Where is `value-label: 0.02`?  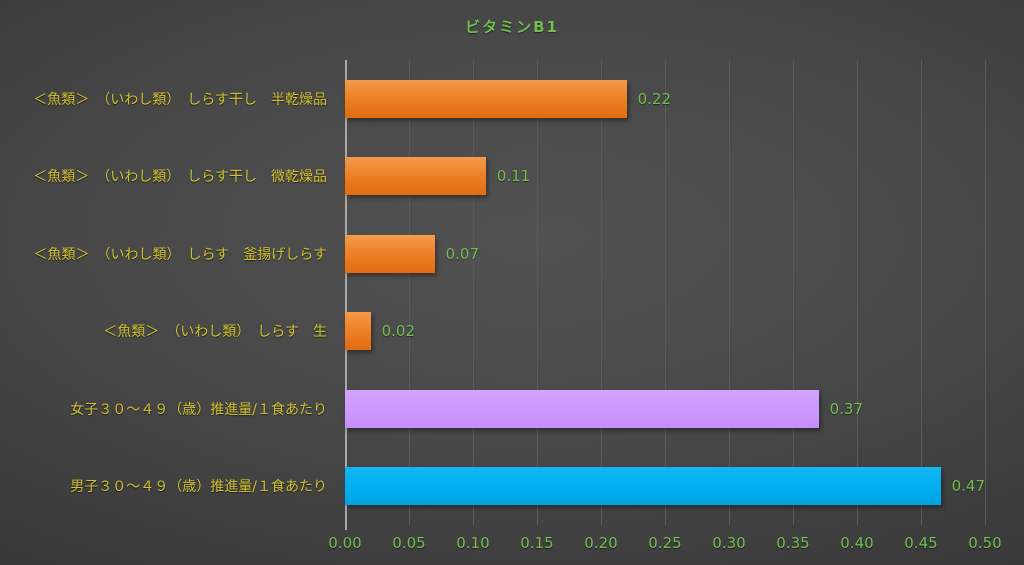
value-label: 0.02 is located at coordinates (398, 331).